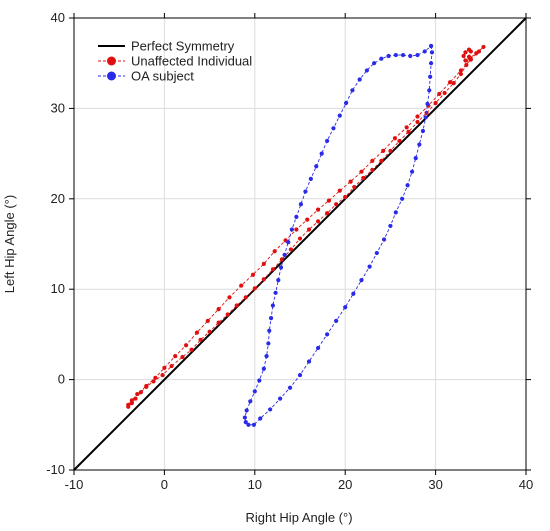 The height and width of the screenshot is (531, 550). What do you see at coordinates (183, 46) in the screenshot?
I see `legend-label-perfect-symmetry: Perfect Symmetry` at bounding box center [183, 46].